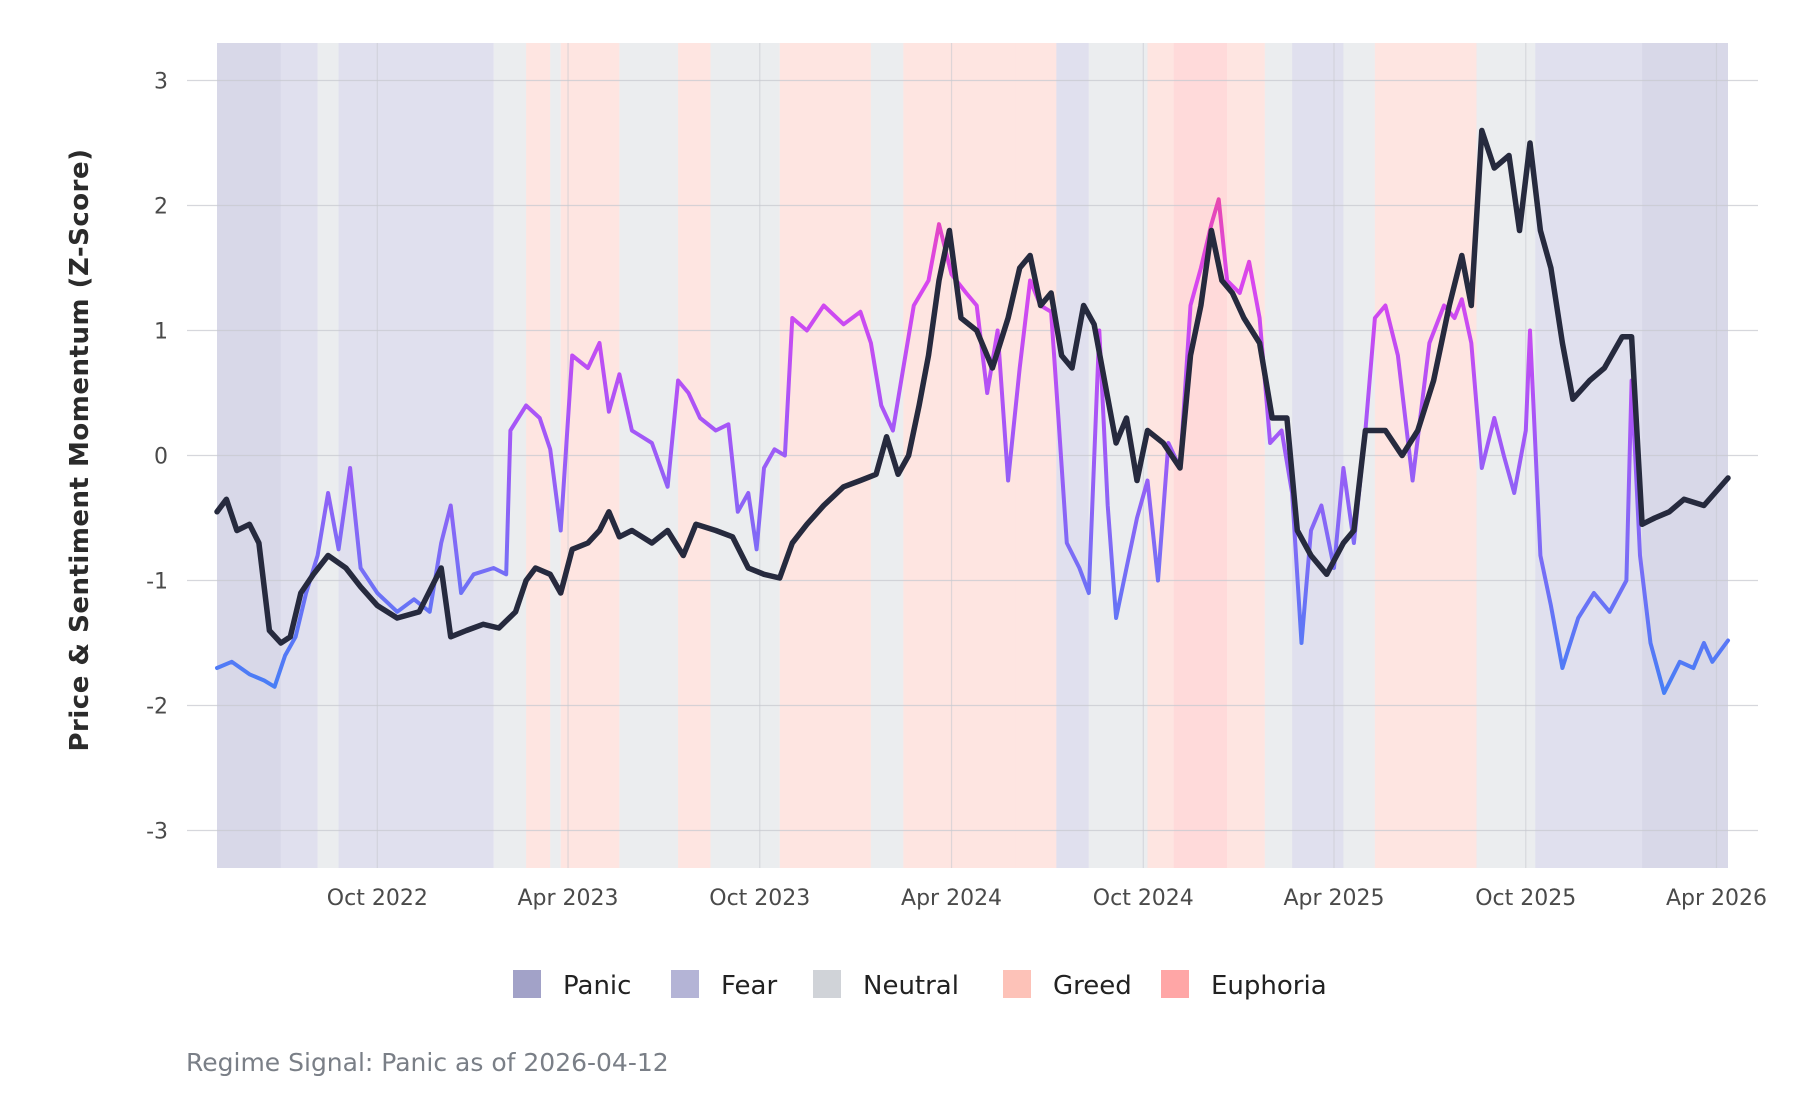 This screenshot has height=1100, width=1800. Describe the element at coordinates (1525, 898) in the screenshot. I see `x-tick-label: Oct 2025` at that location.